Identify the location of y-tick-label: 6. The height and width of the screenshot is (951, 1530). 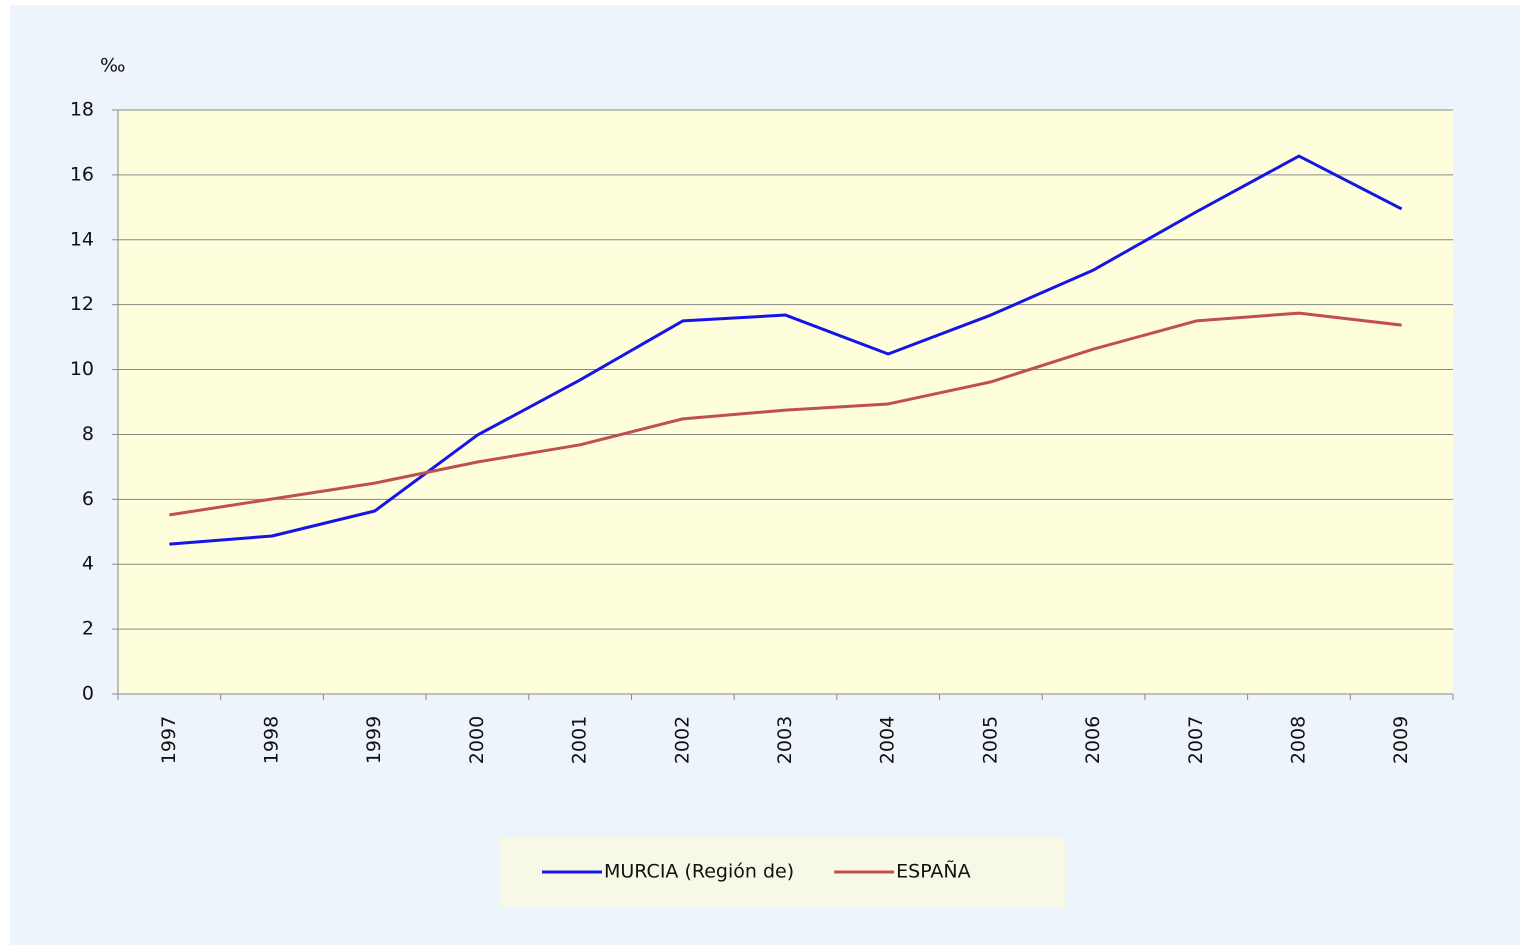
(88, 499).